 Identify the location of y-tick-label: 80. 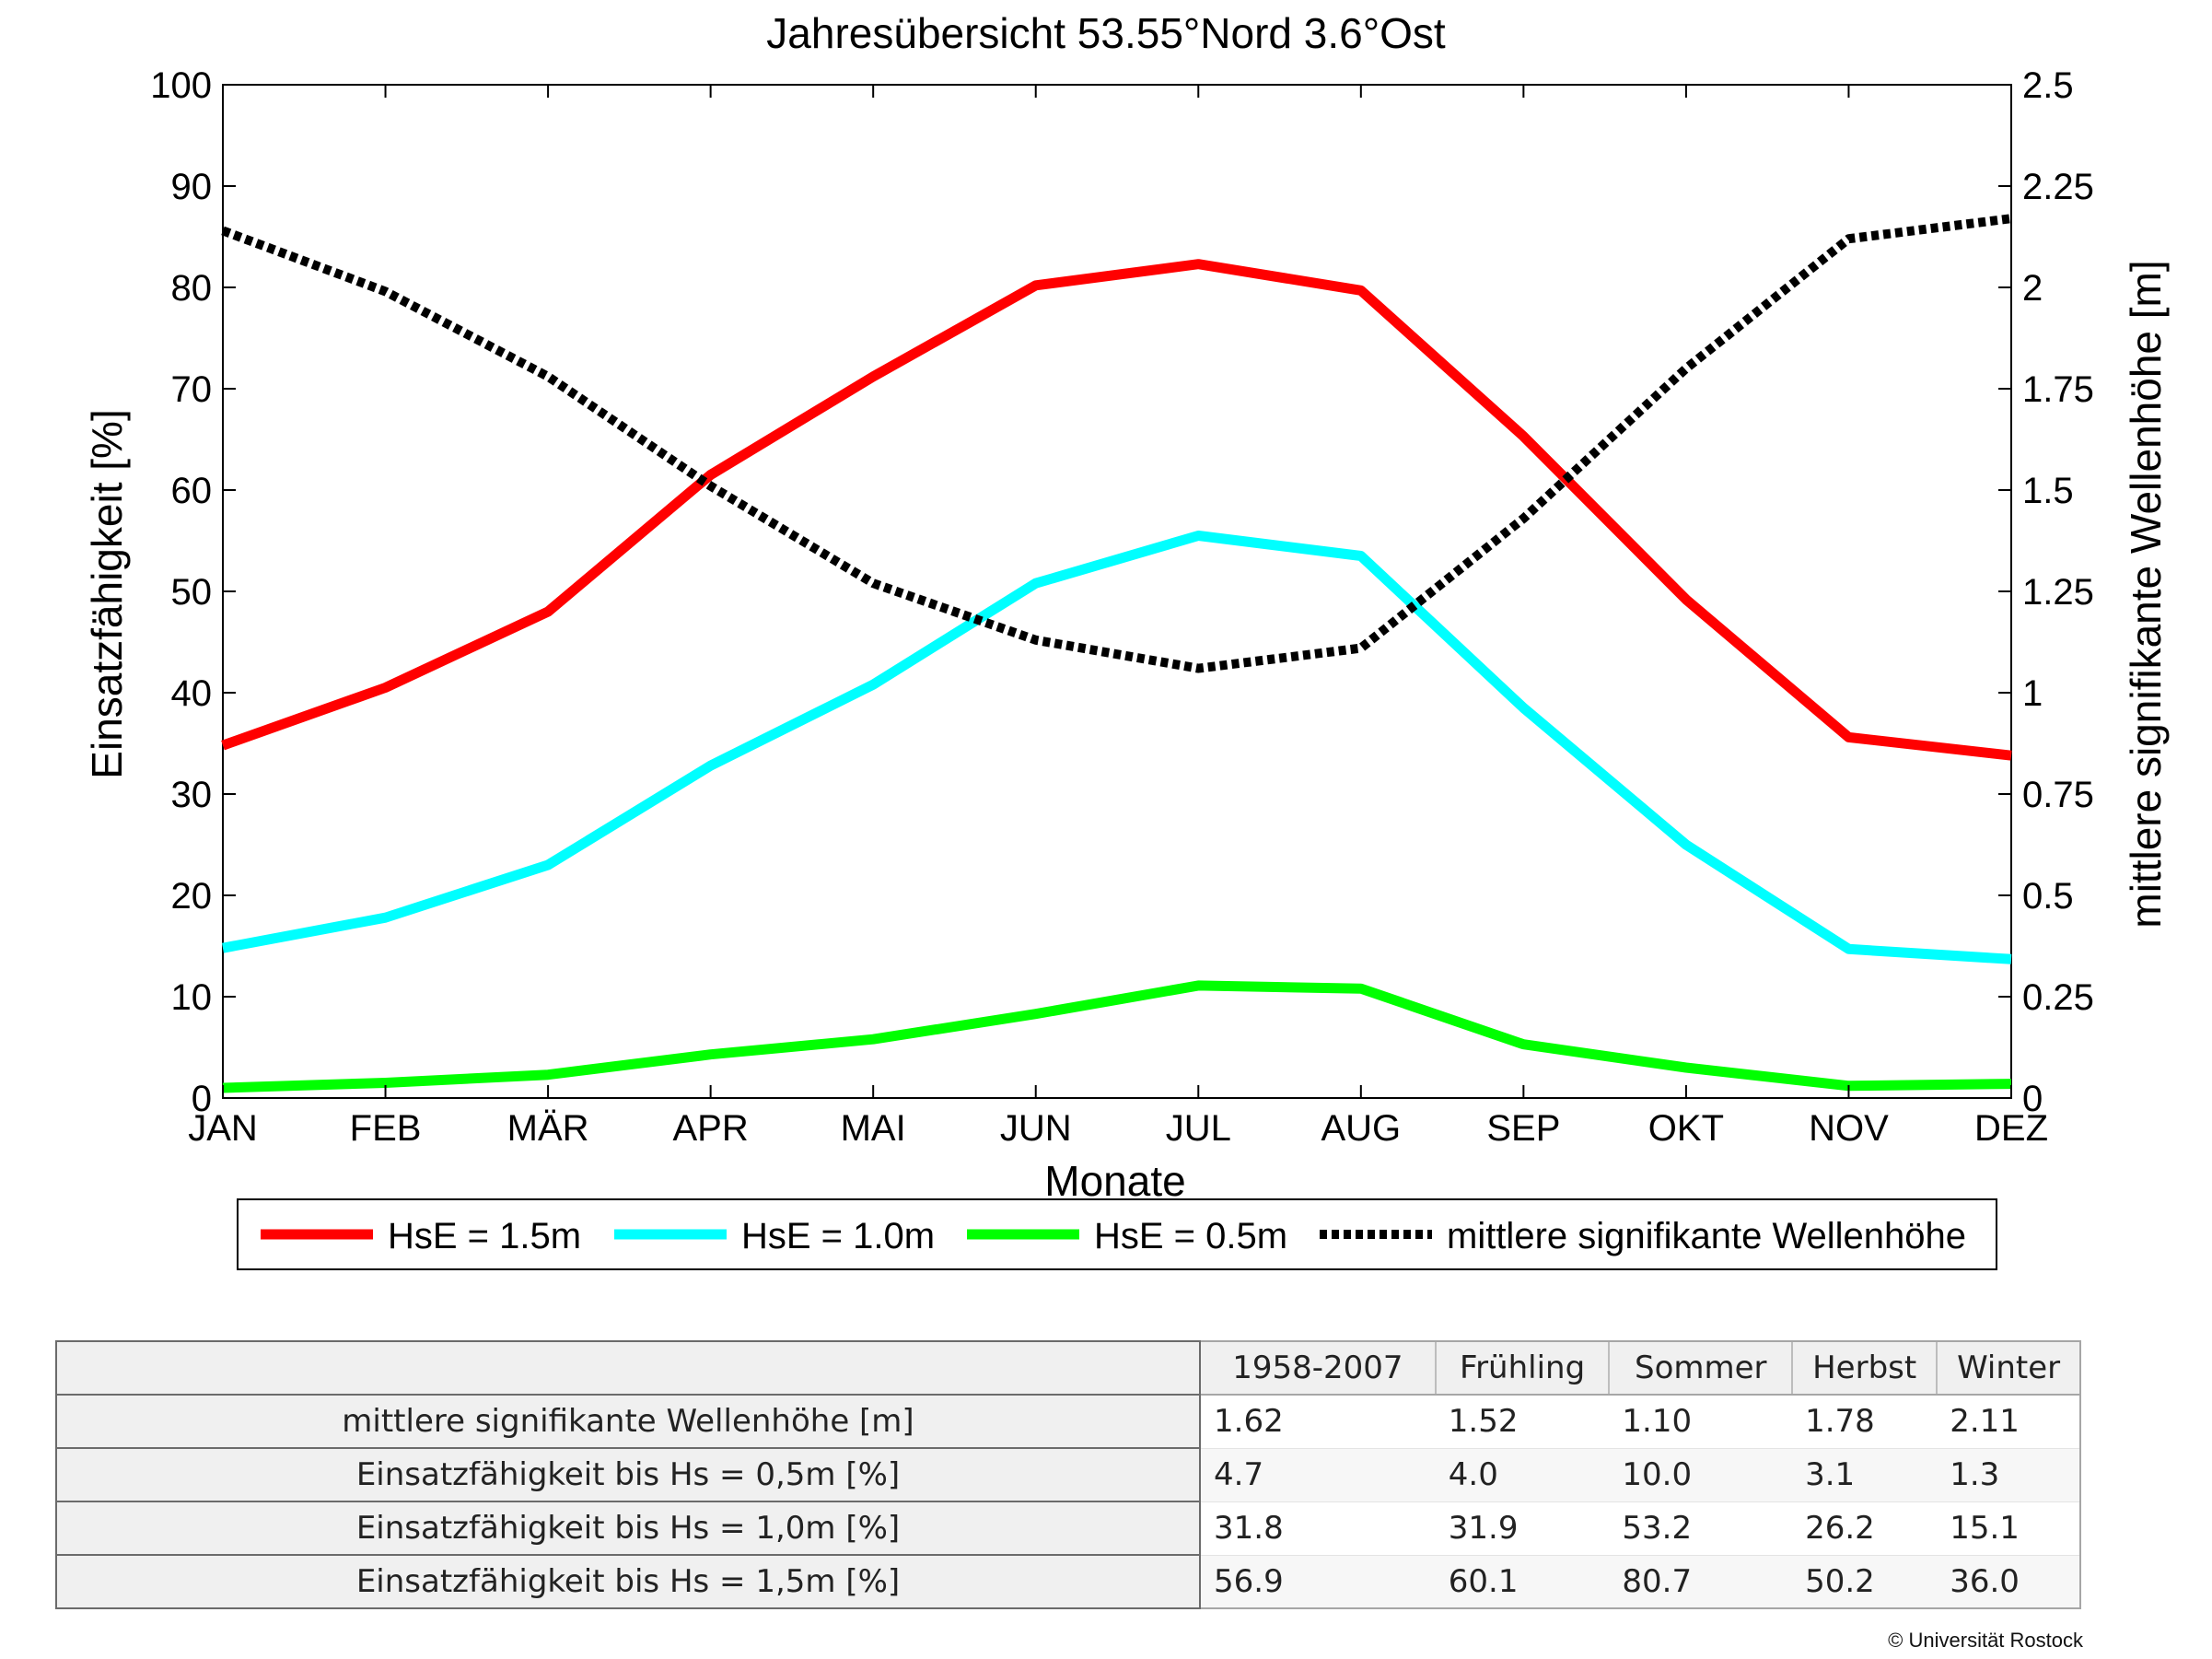
(192, 288).